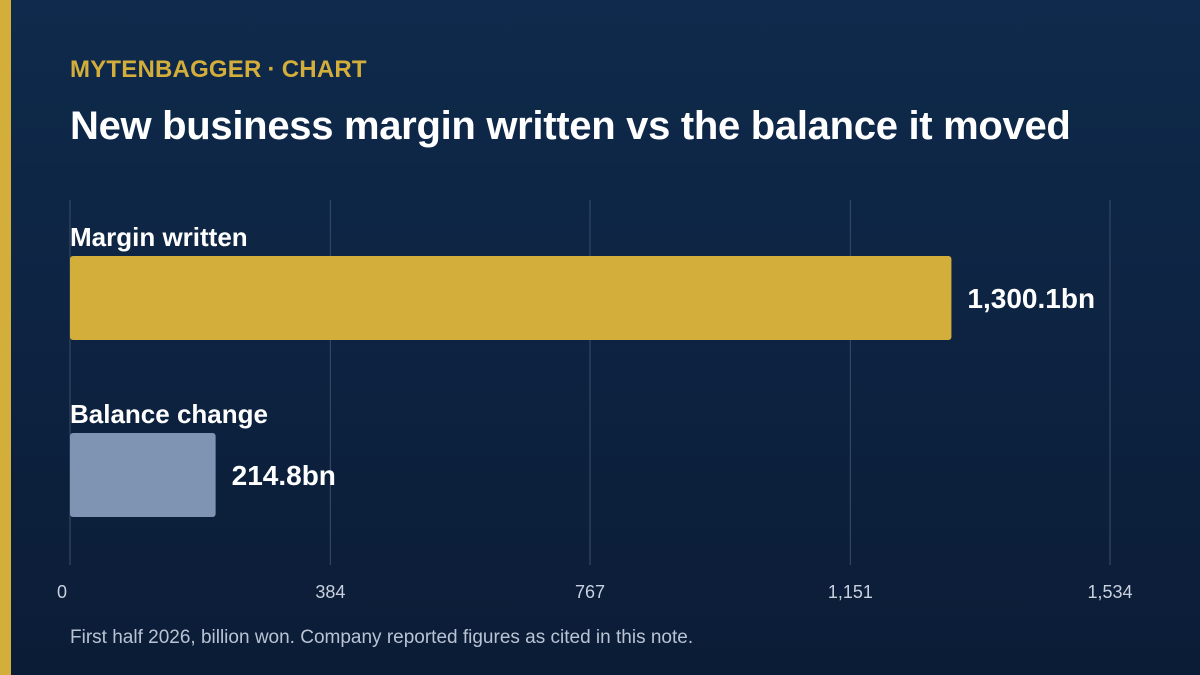 The width and height of the screenshot is (1200, 675). I want to click on x-tick-label: 1,534, so click(1109, 592).